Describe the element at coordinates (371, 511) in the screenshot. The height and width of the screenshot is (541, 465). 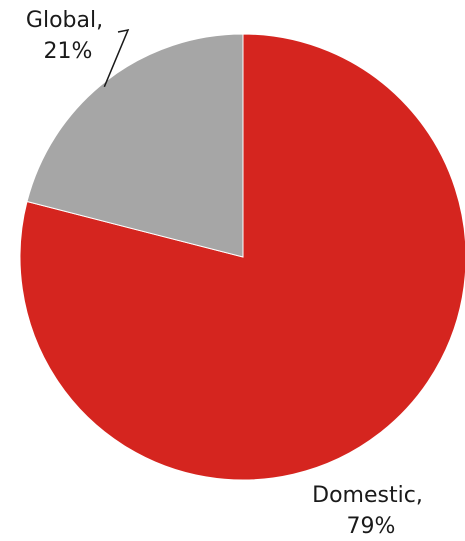
I see `slice-label-domestic: Domestic, 79%` at that location.